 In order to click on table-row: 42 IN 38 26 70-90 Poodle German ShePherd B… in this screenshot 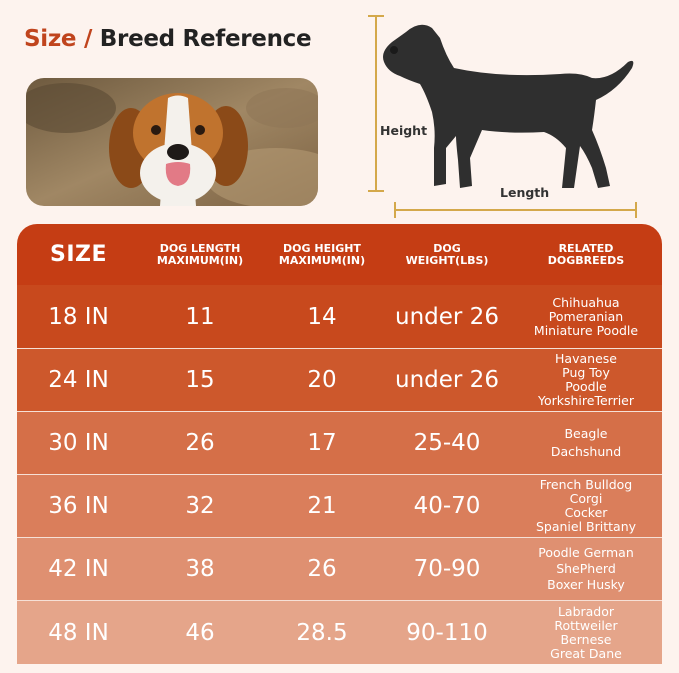, I will do `click(339, 569)`.